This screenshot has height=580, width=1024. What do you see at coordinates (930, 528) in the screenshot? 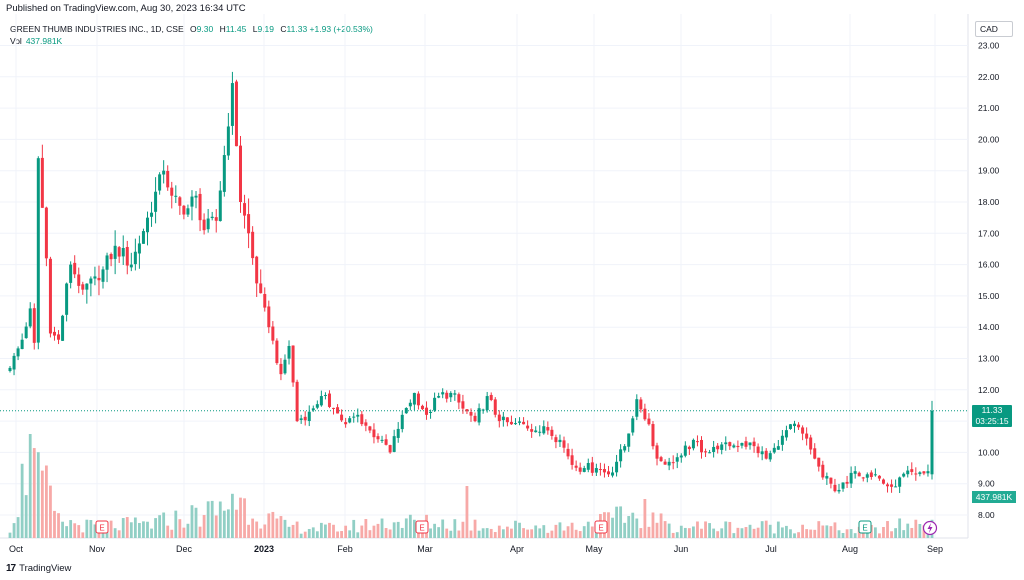
I see `lightning-marker-icon` at bounding box center [930, 528].